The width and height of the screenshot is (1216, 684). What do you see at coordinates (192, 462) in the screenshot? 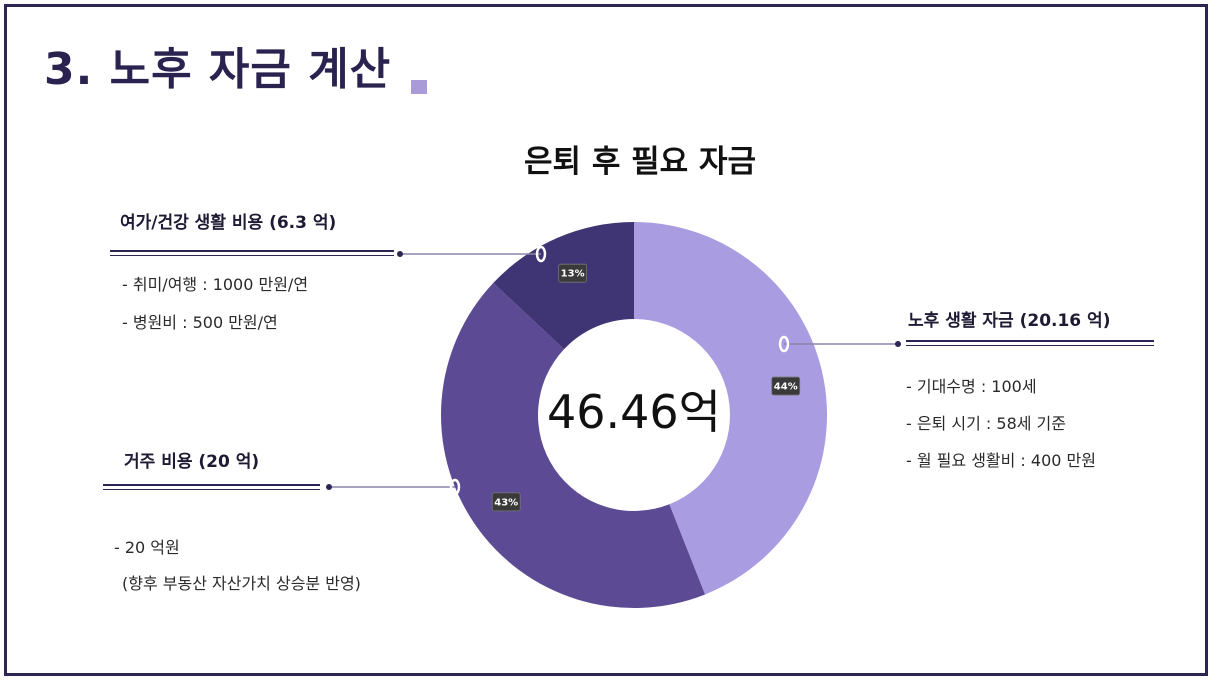
I see `housing-heading: 거주 비용 (20 억)` at bounding box center [192, 462].